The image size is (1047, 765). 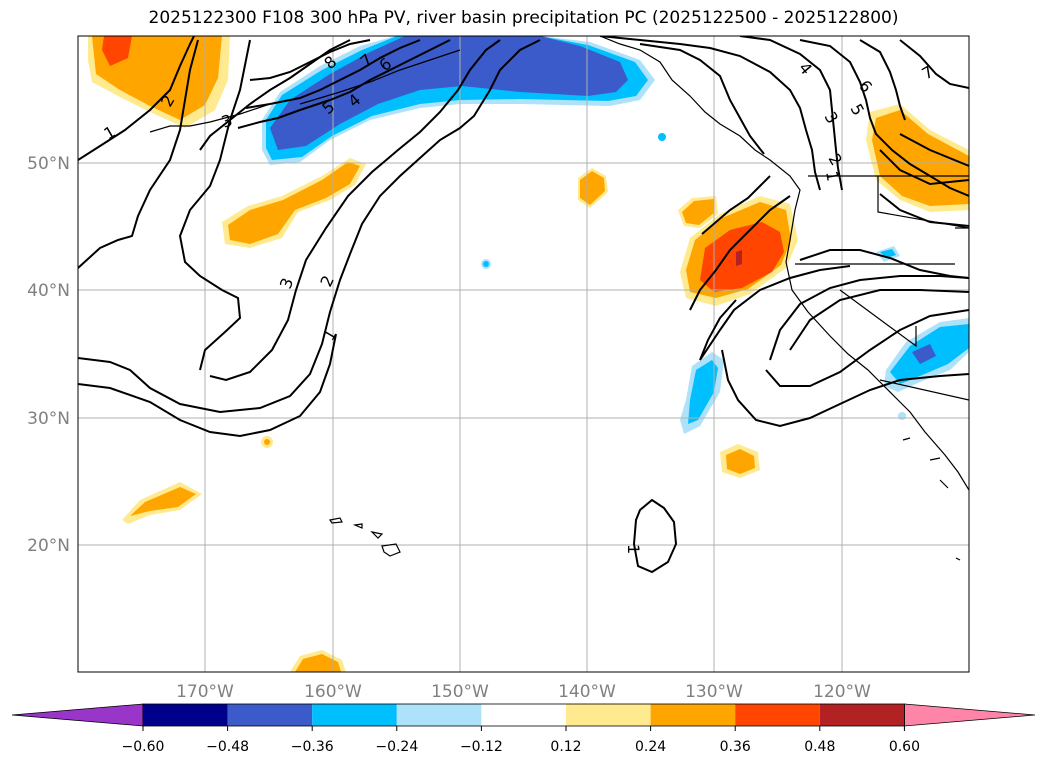 What do you see at coordinates (587, 692) in the screenshot?
I see `lon-label: 140°W` at bounding box center [587, 692].